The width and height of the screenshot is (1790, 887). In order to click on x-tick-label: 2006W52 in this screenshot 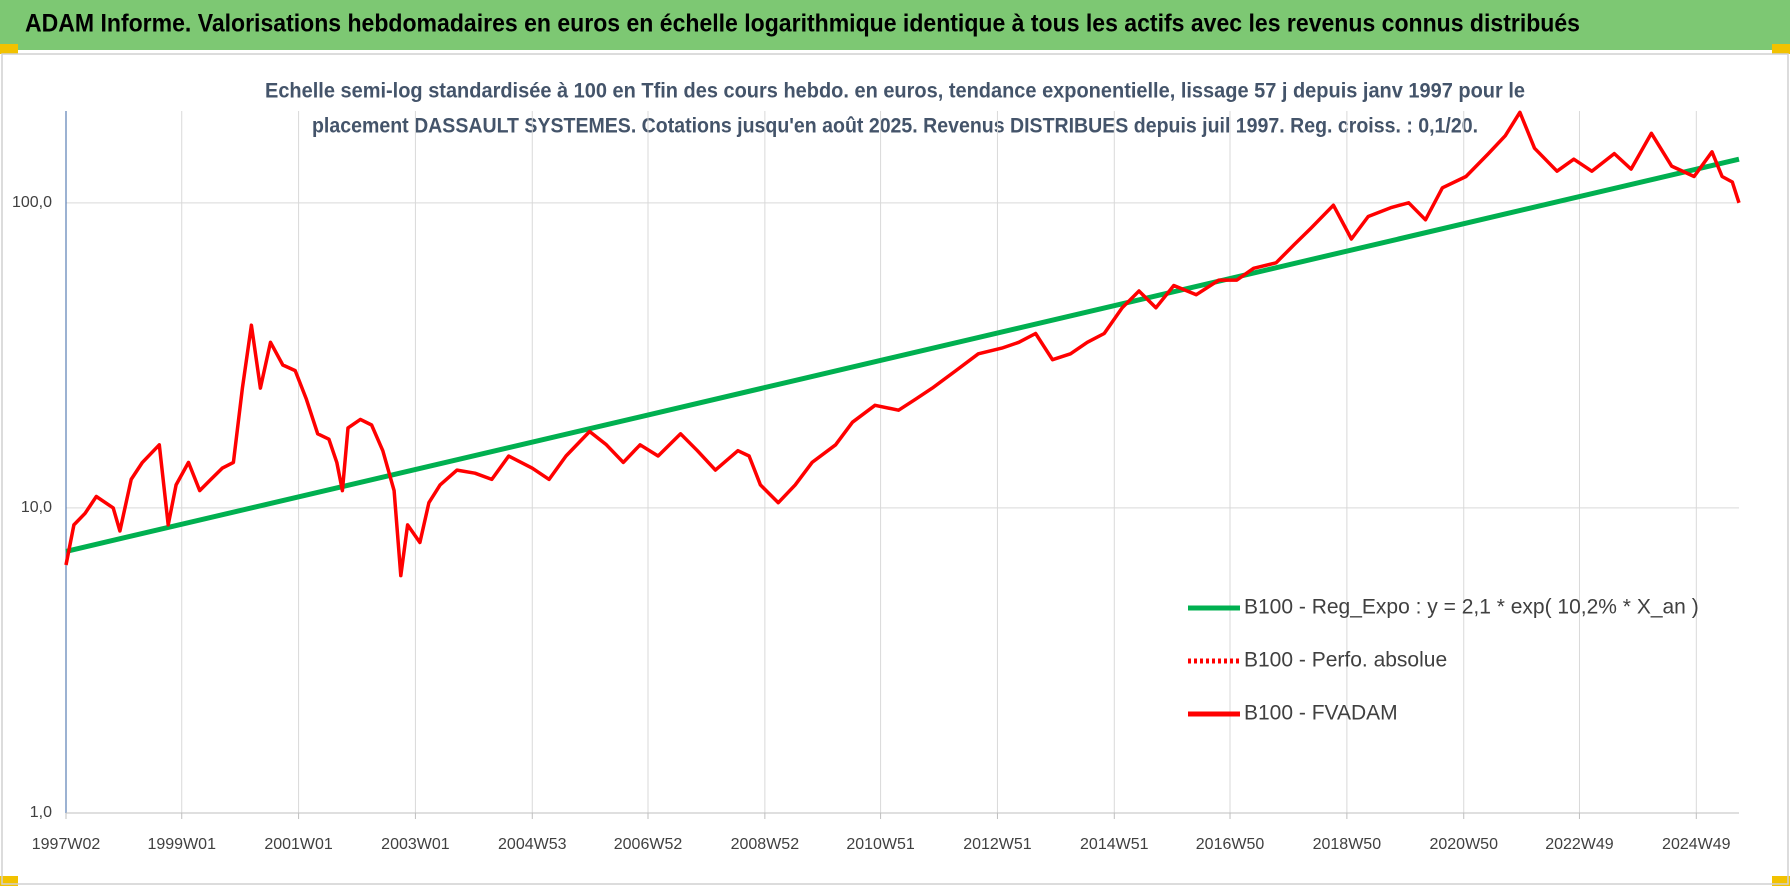, I will do `click(648, 844)`.